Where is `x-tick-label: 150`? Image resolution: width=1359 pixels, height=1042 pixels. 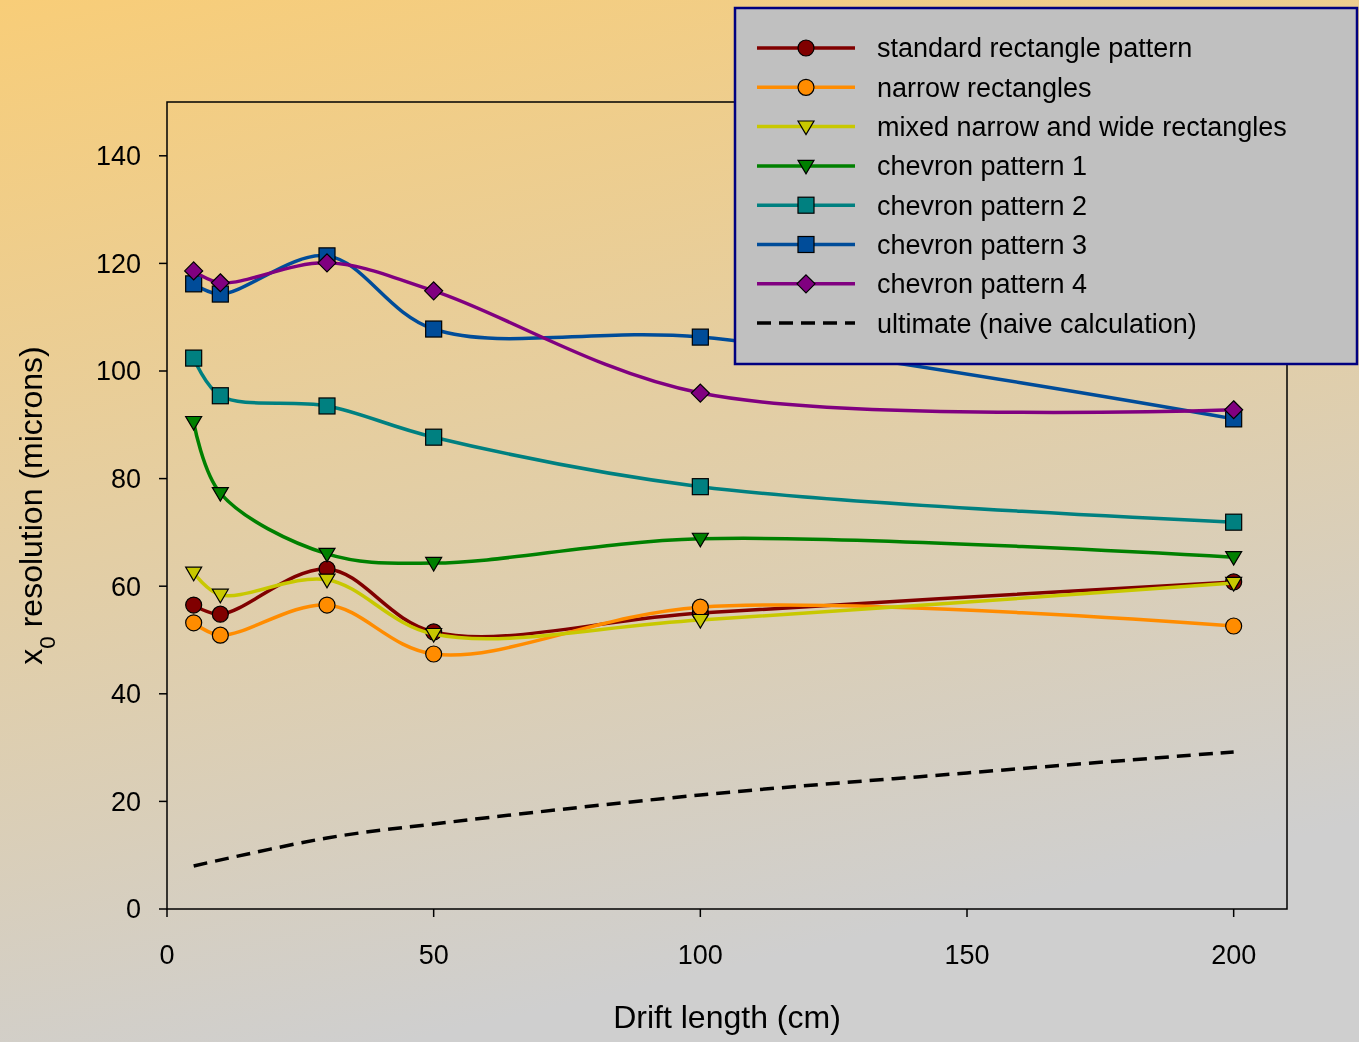
x-tick-label: 150 is located at coordinates (967, 955).